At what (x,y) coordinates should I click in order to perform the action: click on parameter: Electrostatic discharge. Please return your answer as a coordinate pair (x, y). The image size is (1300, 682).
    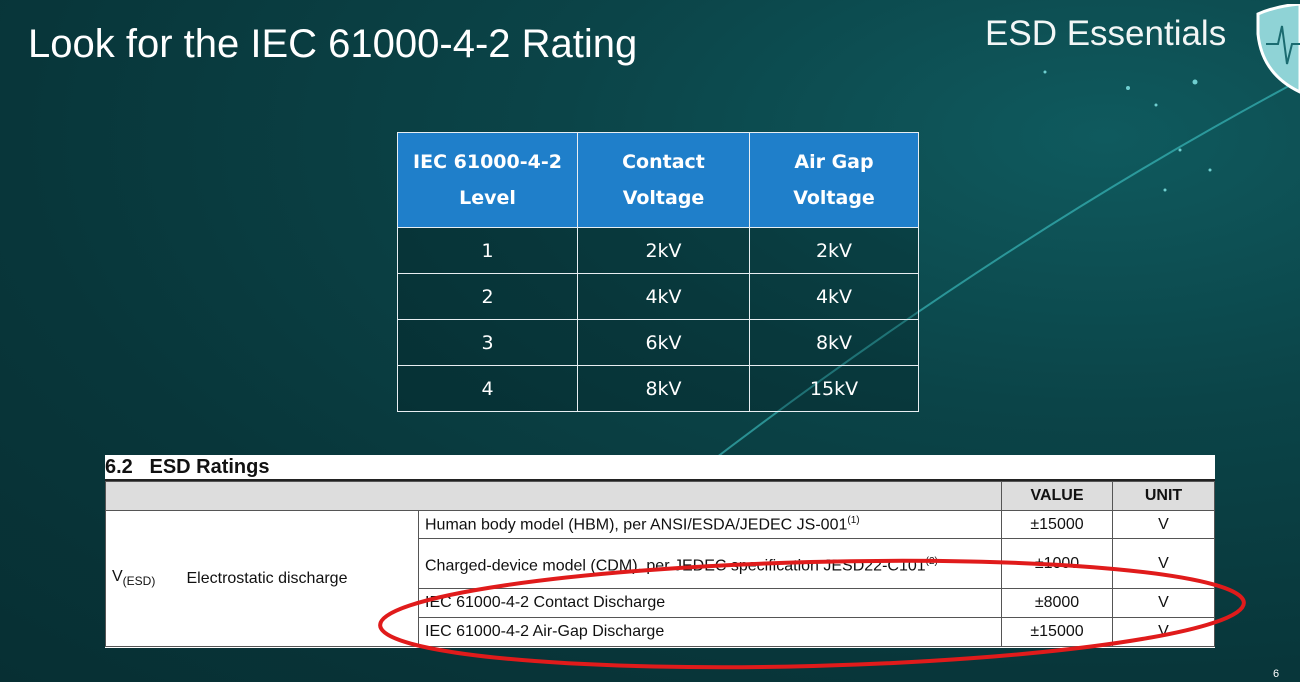
    Looking at the image, I should click on (299, 578).